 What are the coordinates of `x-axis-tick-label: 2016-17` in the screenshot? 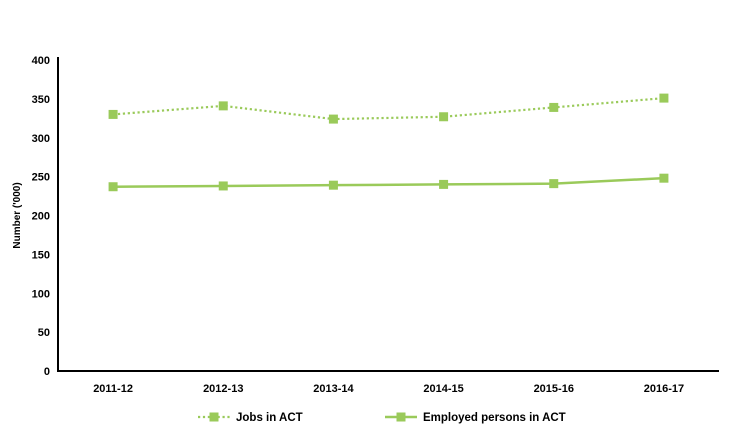 It's located at (664, 389).